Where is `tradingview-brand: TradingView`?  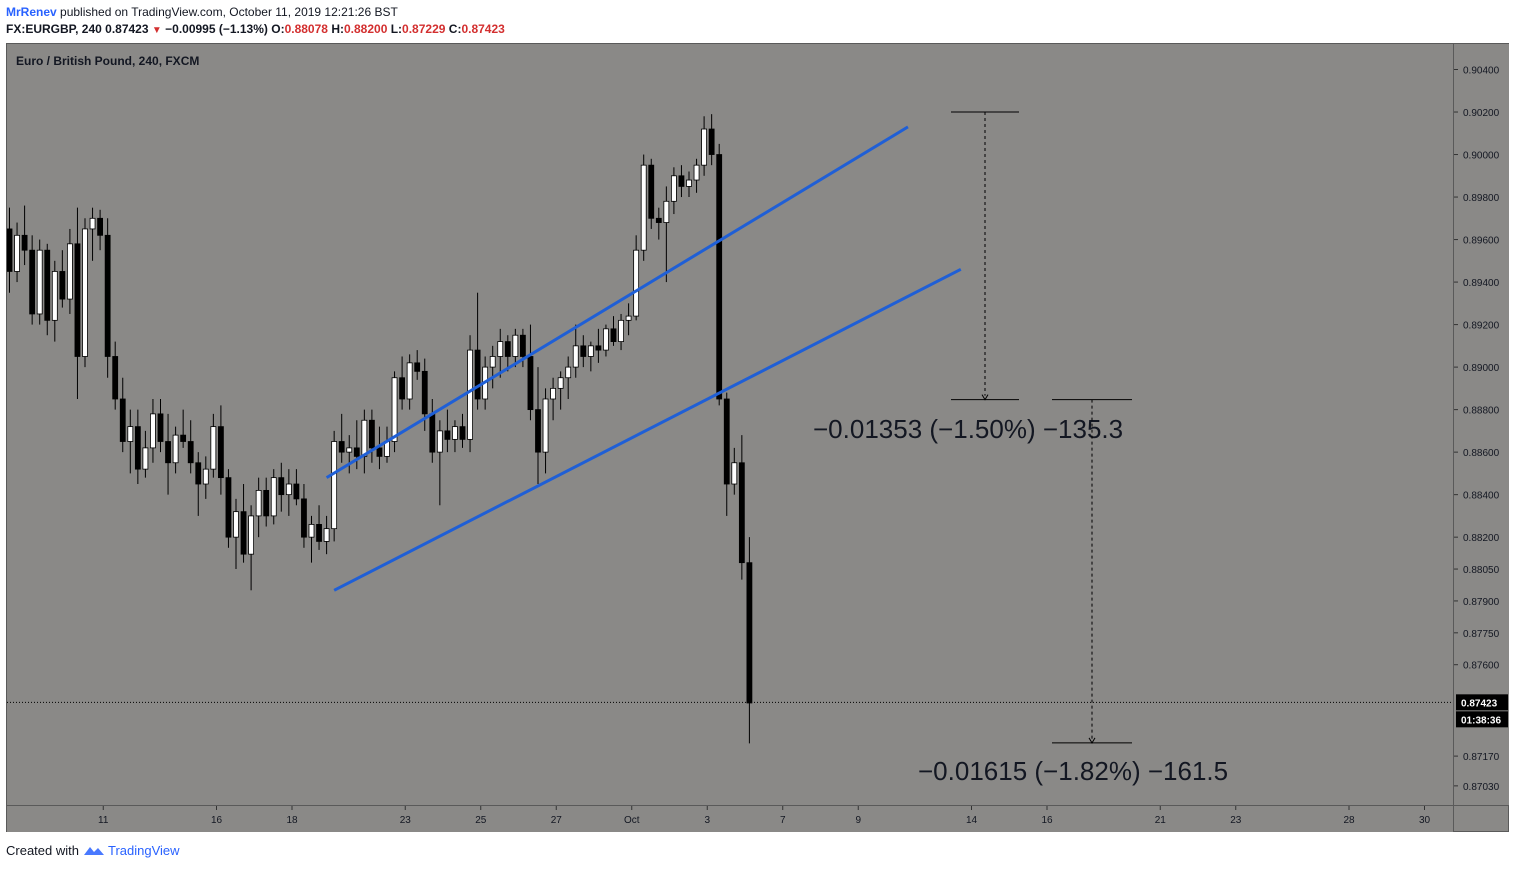
tradingview-brand: TradingView is located at coordinates (144, 850).